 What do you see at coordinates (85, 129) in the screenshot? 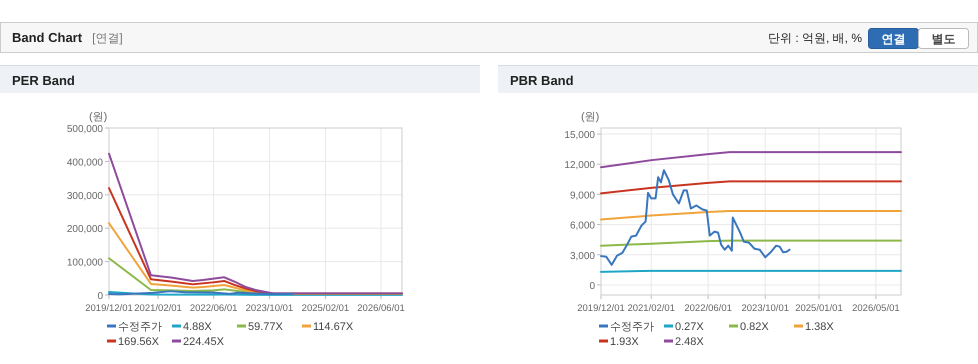
I see `y-tick-label: 500,000` at bounding box center [85, 129].